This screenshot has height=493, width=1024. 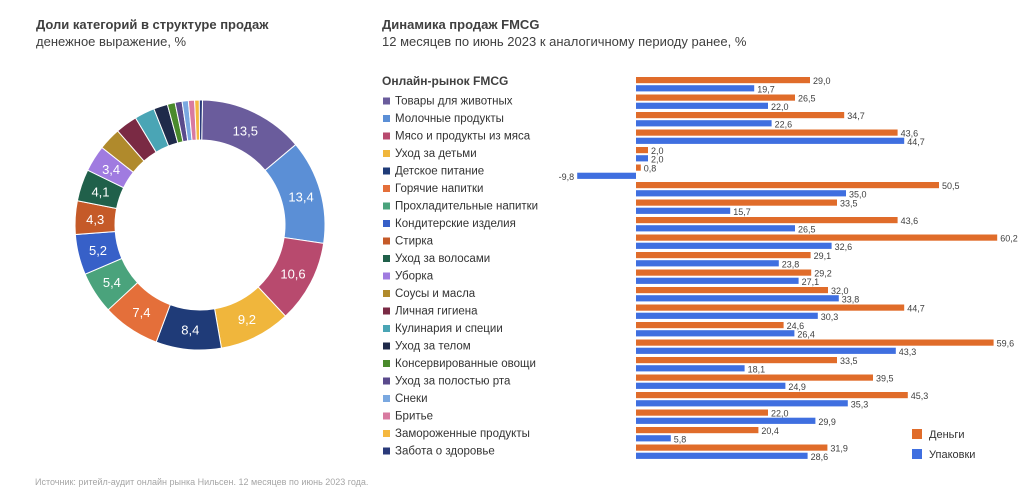 What do you see at coordinates (885, 379) in the screenshot?
I see `bar-value-label: 39,5` at bounding box center [885, 379].